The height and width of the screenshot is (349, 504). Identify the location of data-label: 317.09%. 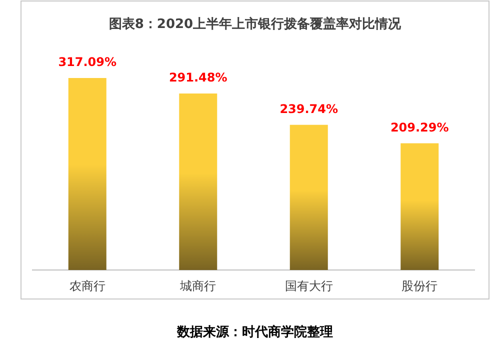
(87, 62).